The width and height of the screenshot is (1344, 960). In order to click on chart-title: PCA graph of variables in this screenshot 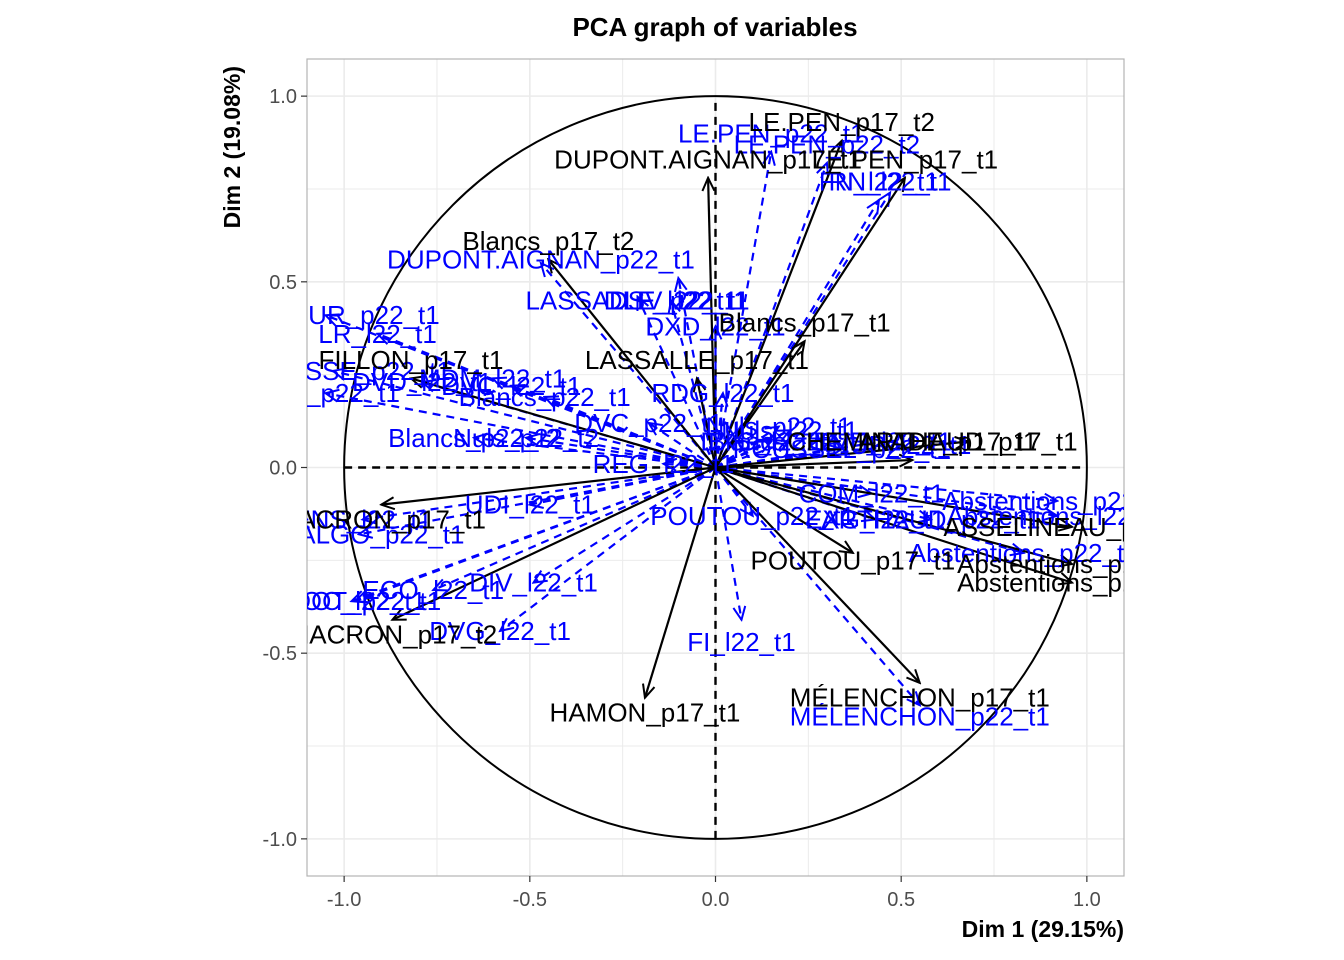, I will do `click(714, 27)`.